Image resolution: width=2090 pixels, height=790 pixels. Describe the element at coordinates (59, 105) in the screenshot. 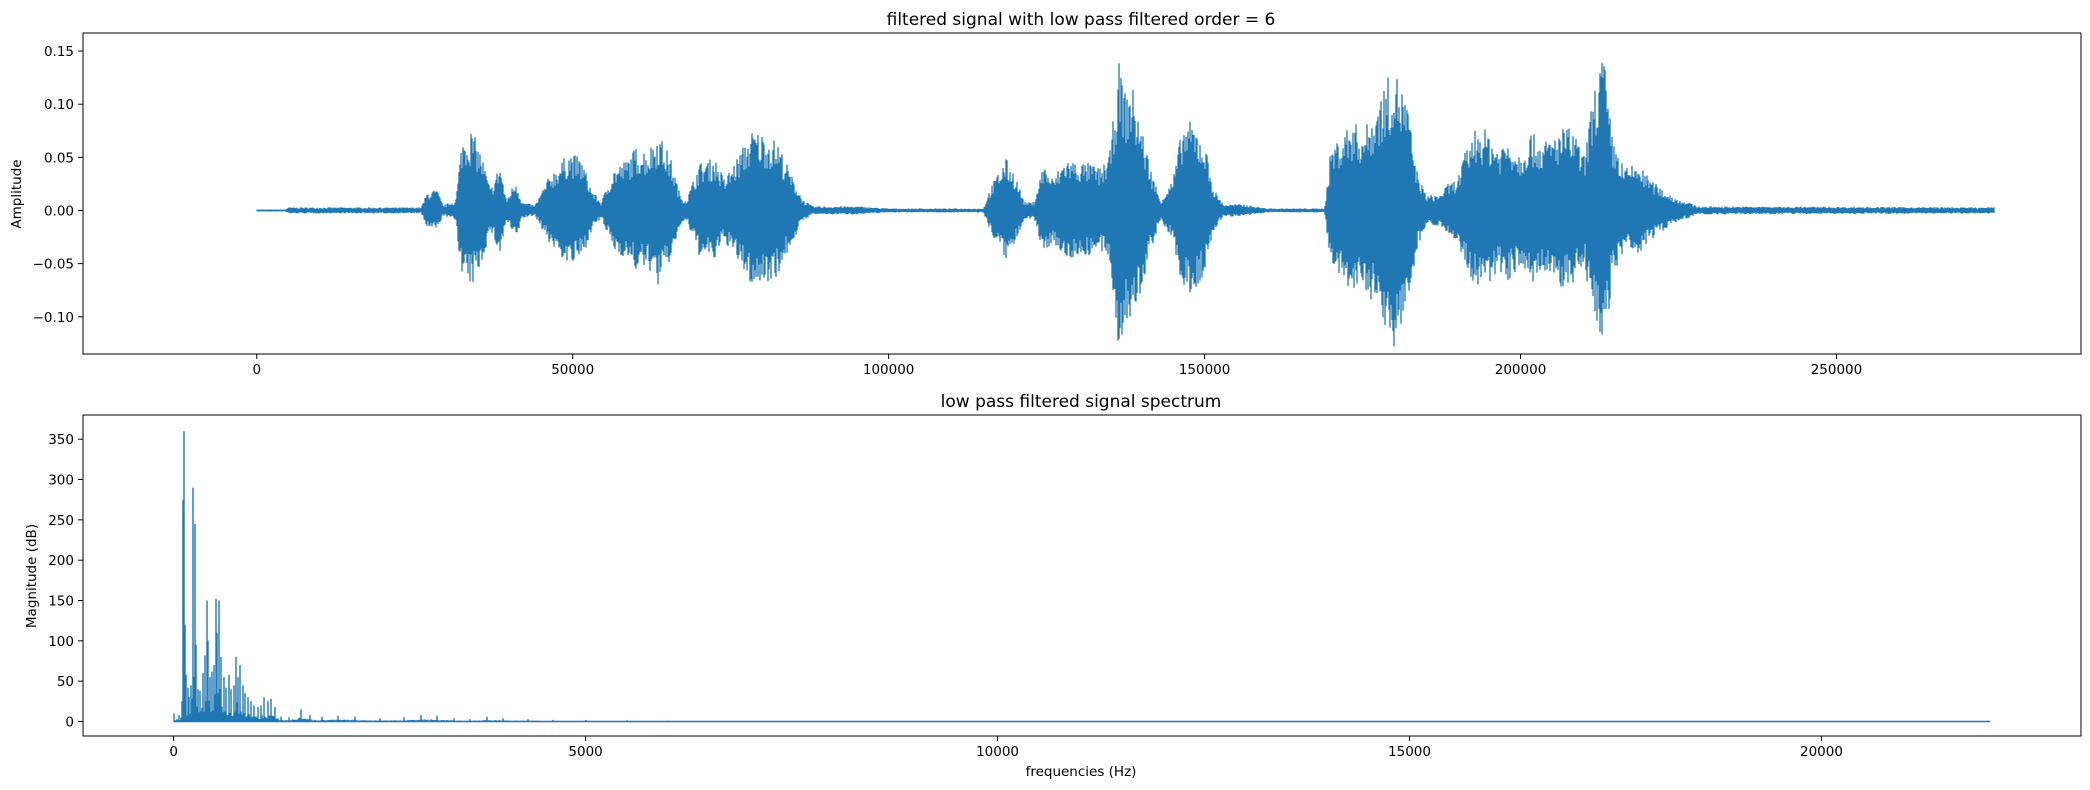

I see `y-tick-label: 0.10` at that location.